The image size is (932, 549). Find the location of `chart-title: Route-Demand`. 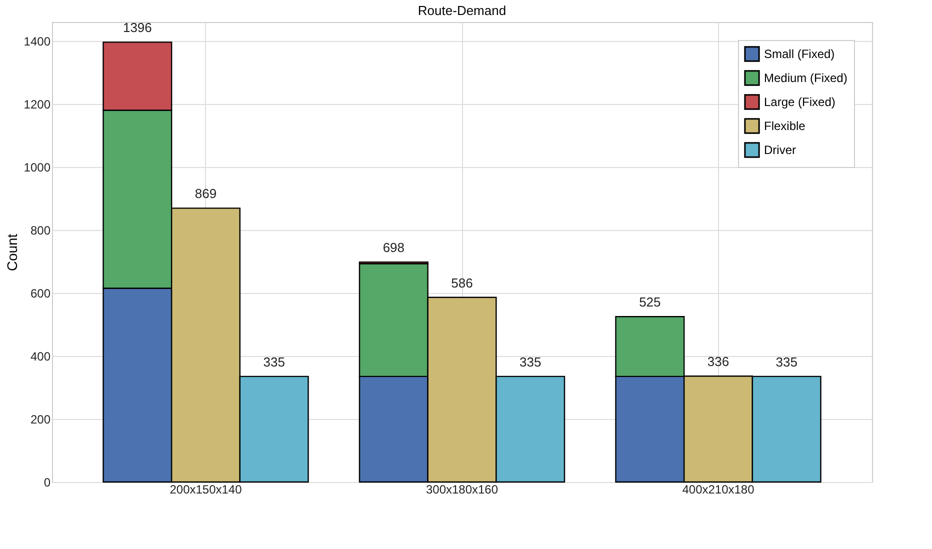

chart-title: Route-Demand is located at coordinates (462, 10).